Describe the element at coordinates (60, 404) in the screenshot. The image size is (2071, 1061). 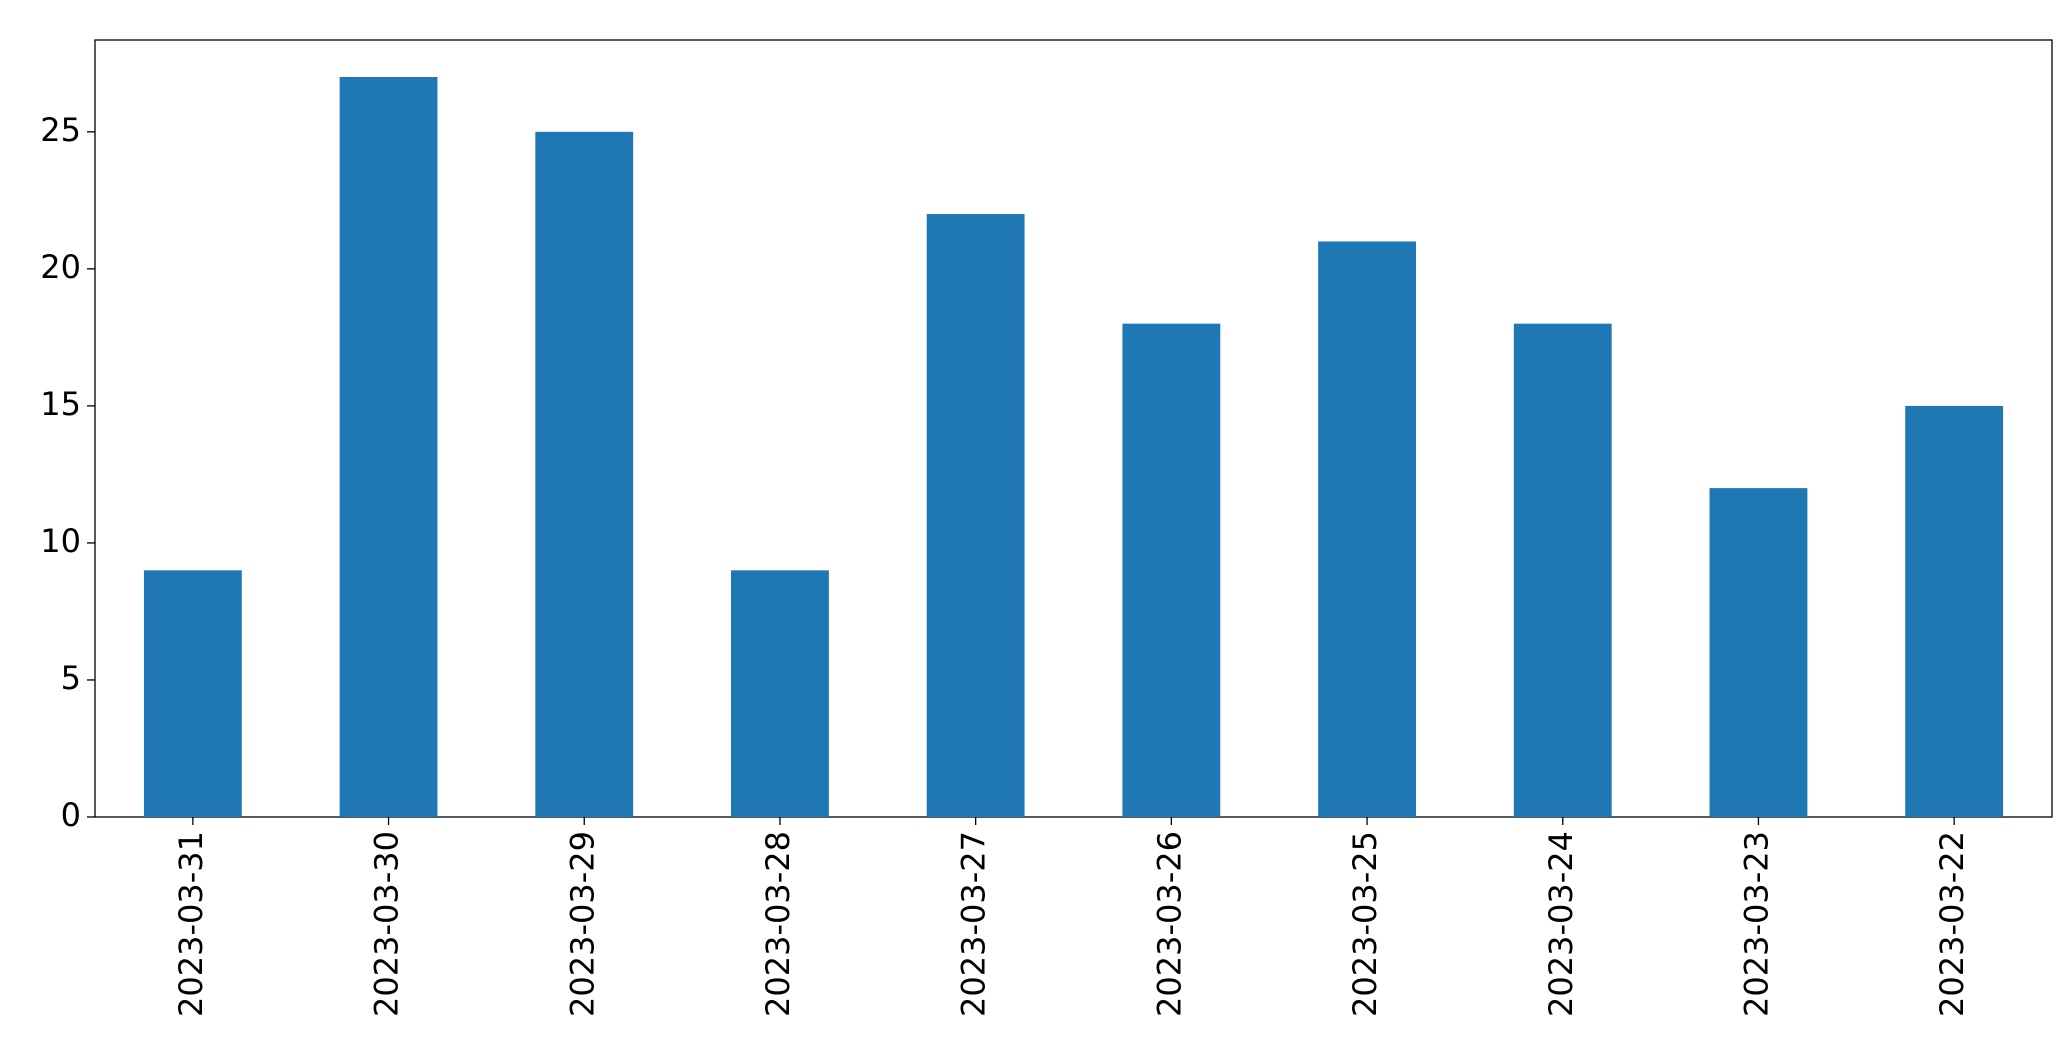
I see `y-tick-label: 15` at that location.